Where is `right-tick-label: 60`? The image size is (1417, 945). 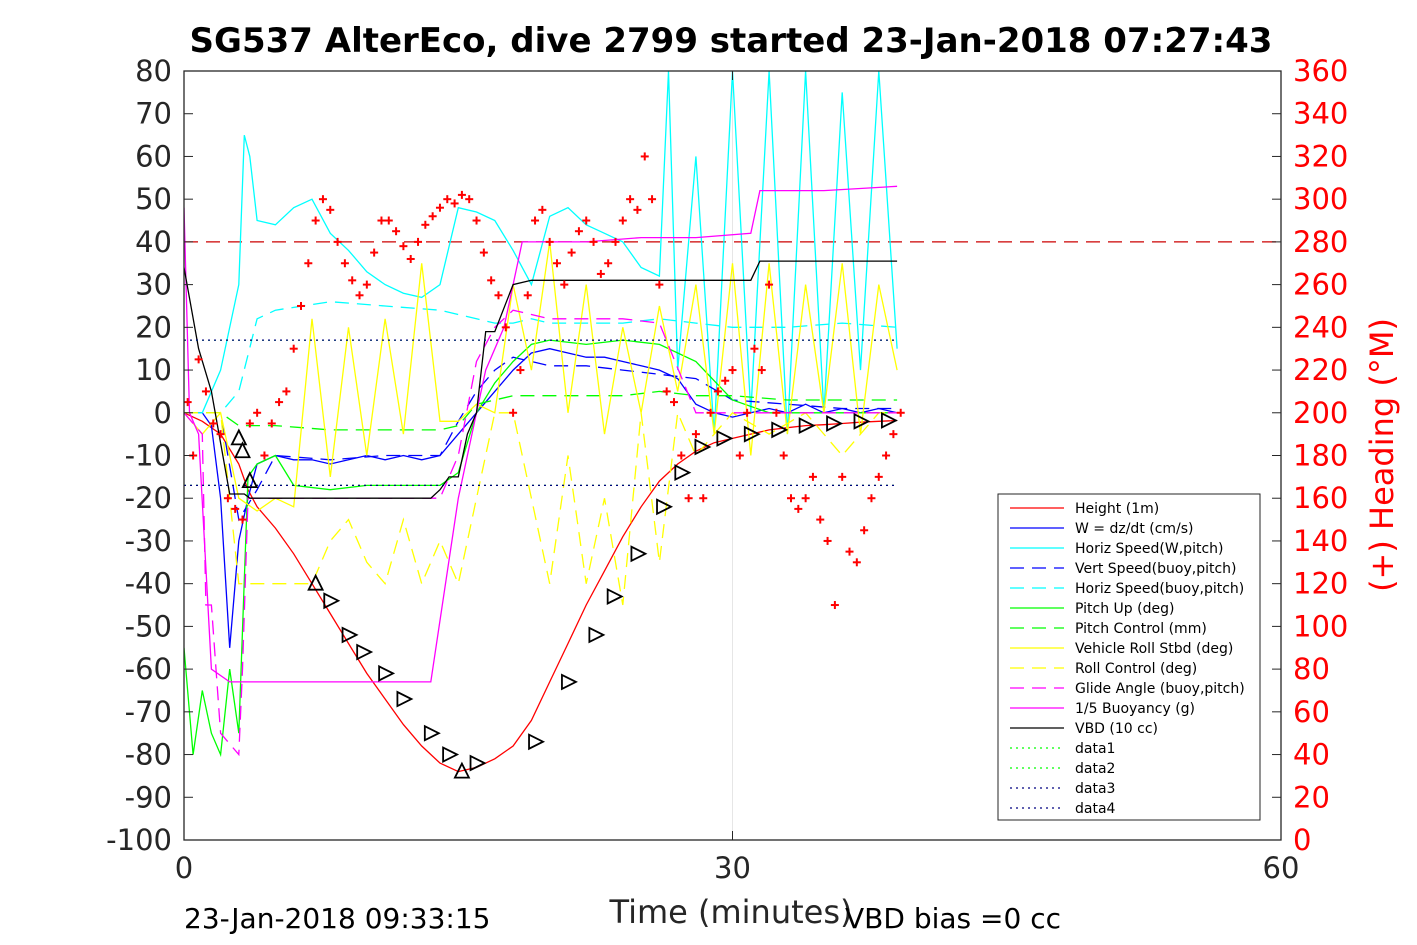
right-tick-label: 60 is located at coordinates (1311, 712).